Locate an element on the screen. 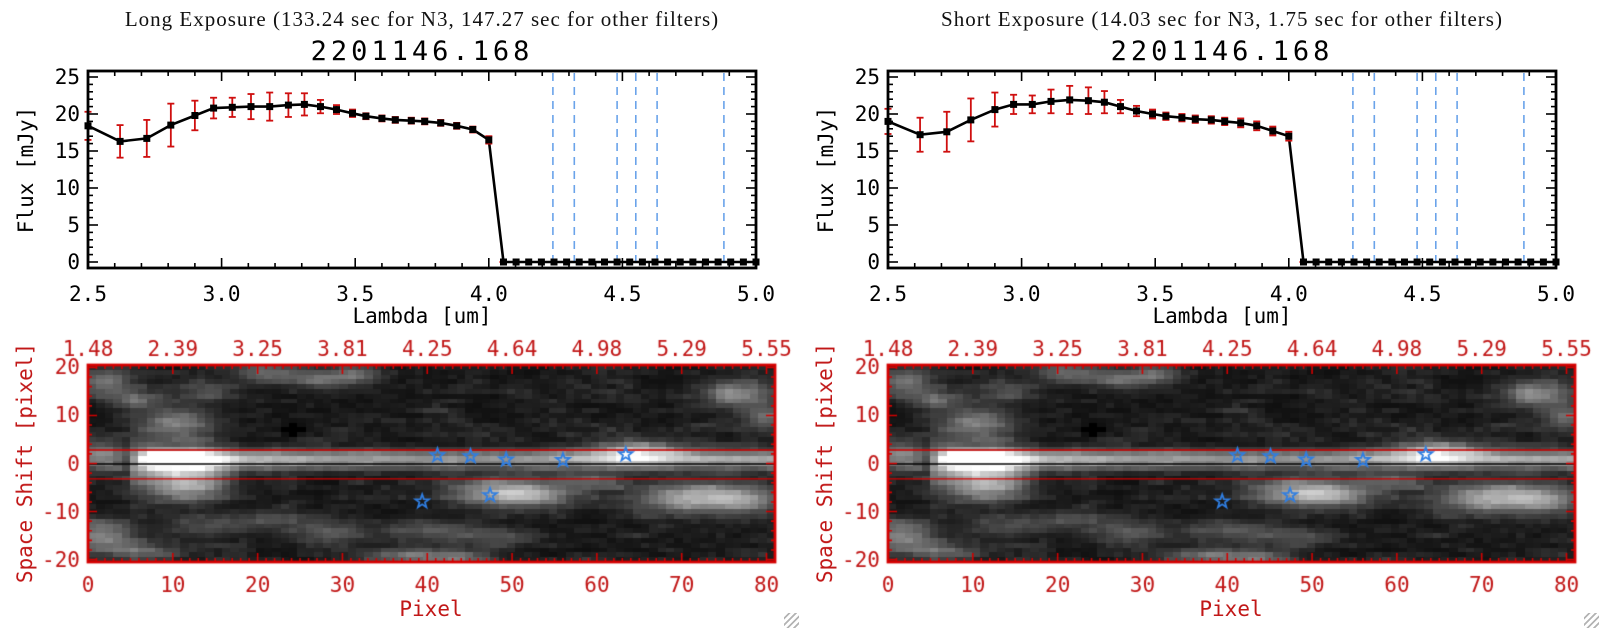 The height and width of the screenshot is (630, 1600). x-tick-label: 4.5 is located at coordinates (622, 294).